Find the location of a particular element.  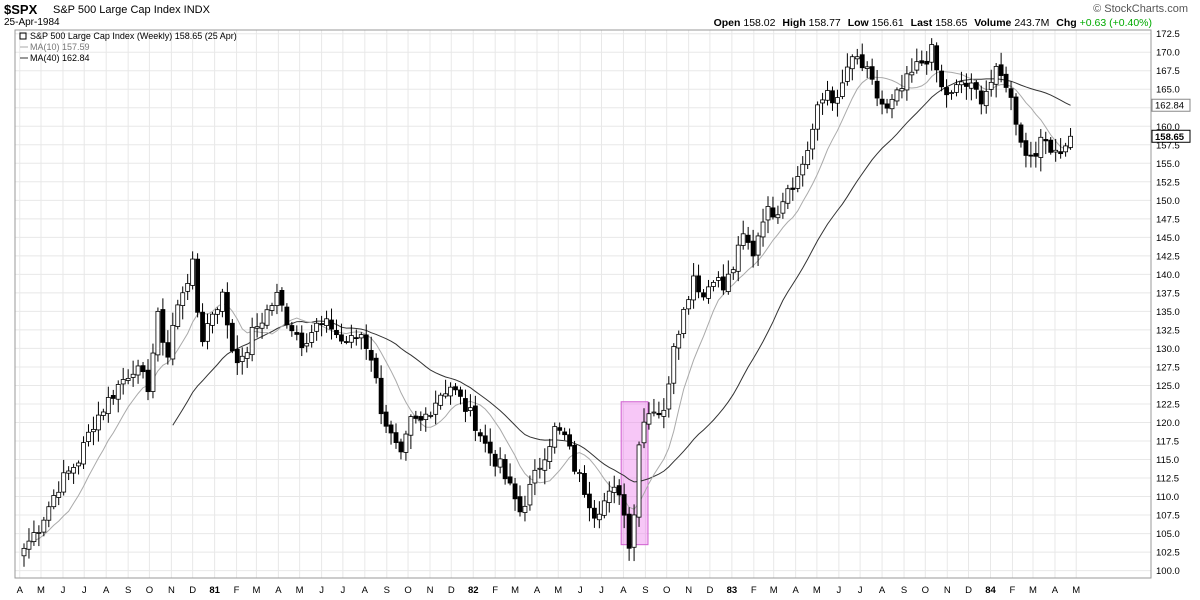

x-tick-label: A is located at coordinates (365, 590).